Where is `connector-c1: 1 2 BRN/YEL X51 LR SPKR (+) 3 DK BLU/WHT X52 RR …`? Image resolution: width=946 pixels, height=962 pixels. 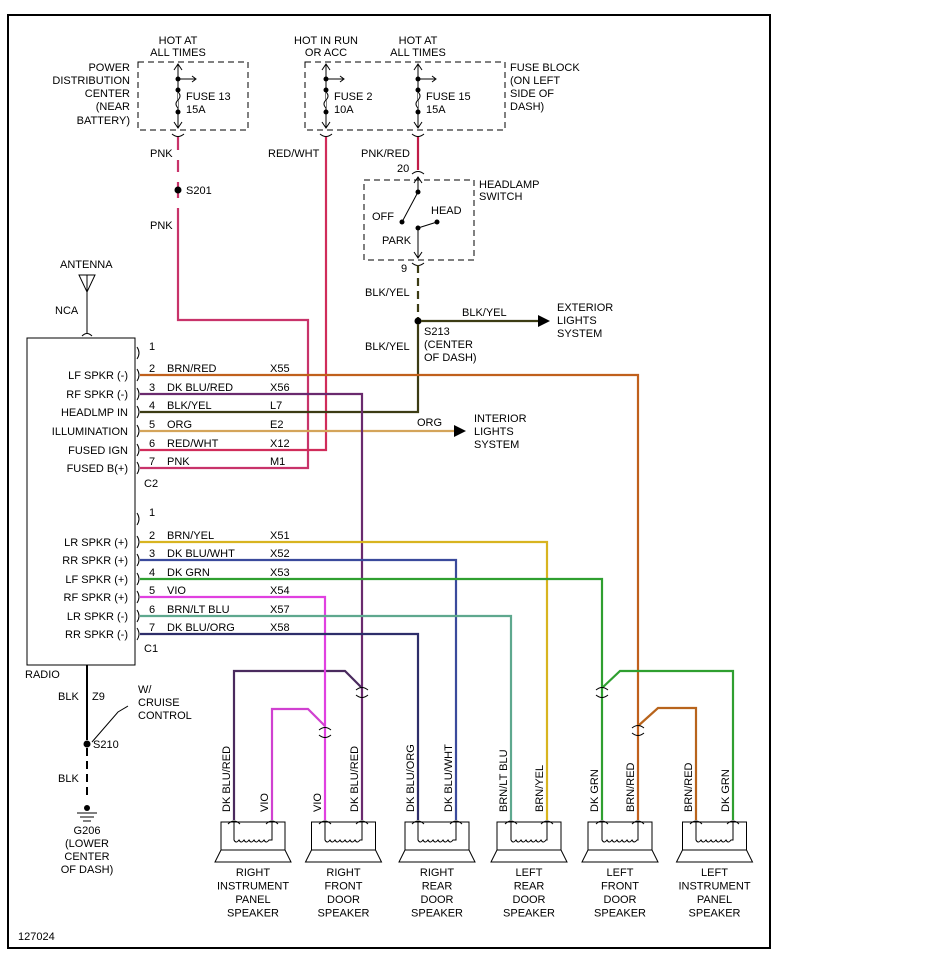
connector-c1: 1 2 BRN/YEL X51 LR SPKR (+) 3 DK BLU/WHT X52 RR … is located at coordinates (175, 574).